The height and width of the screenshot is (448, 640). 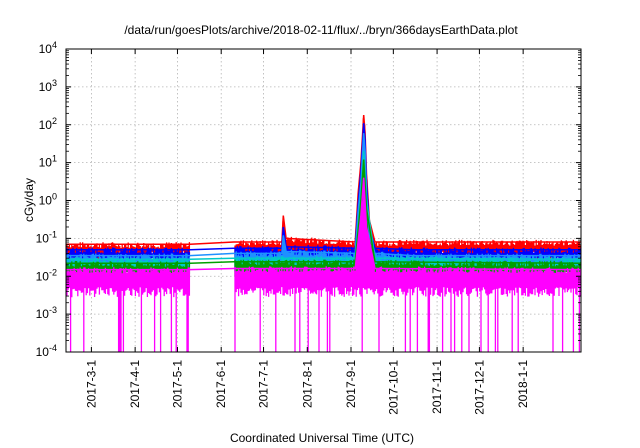 I want to click on x-tick-label: 2017-4-1, so click(x=135, y=384).